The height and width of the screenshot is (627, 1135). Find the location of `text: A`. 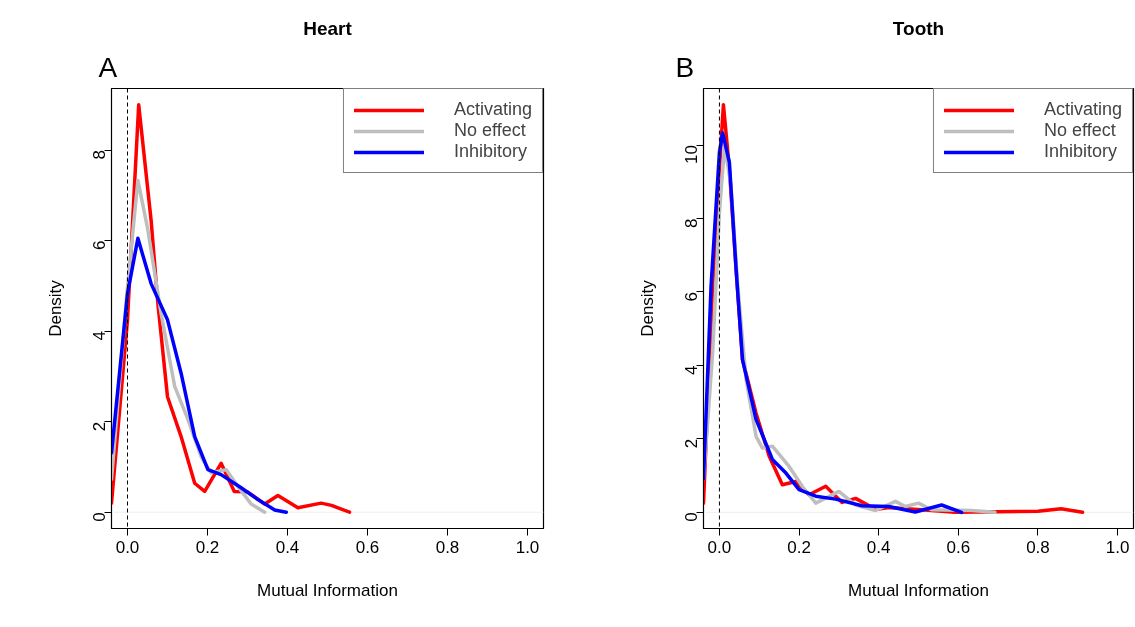

text: A is located at coordinates (108, 67).